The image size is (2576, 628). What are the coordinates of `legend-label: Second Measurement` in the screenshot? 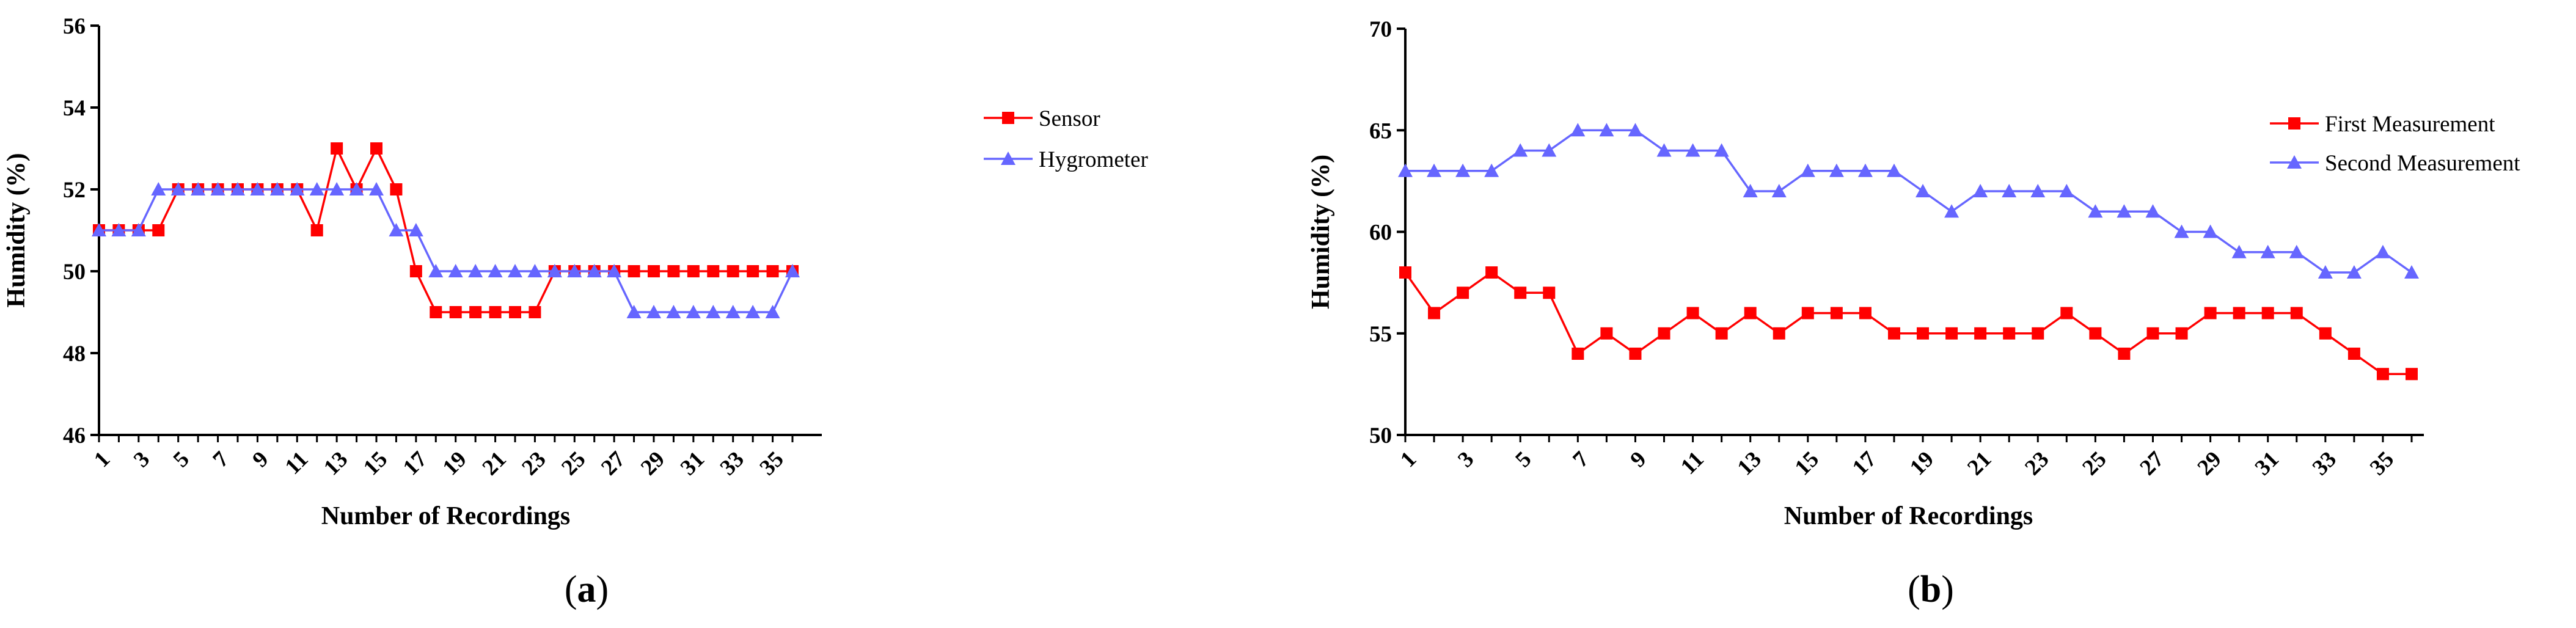 It's located at (2422, 164).